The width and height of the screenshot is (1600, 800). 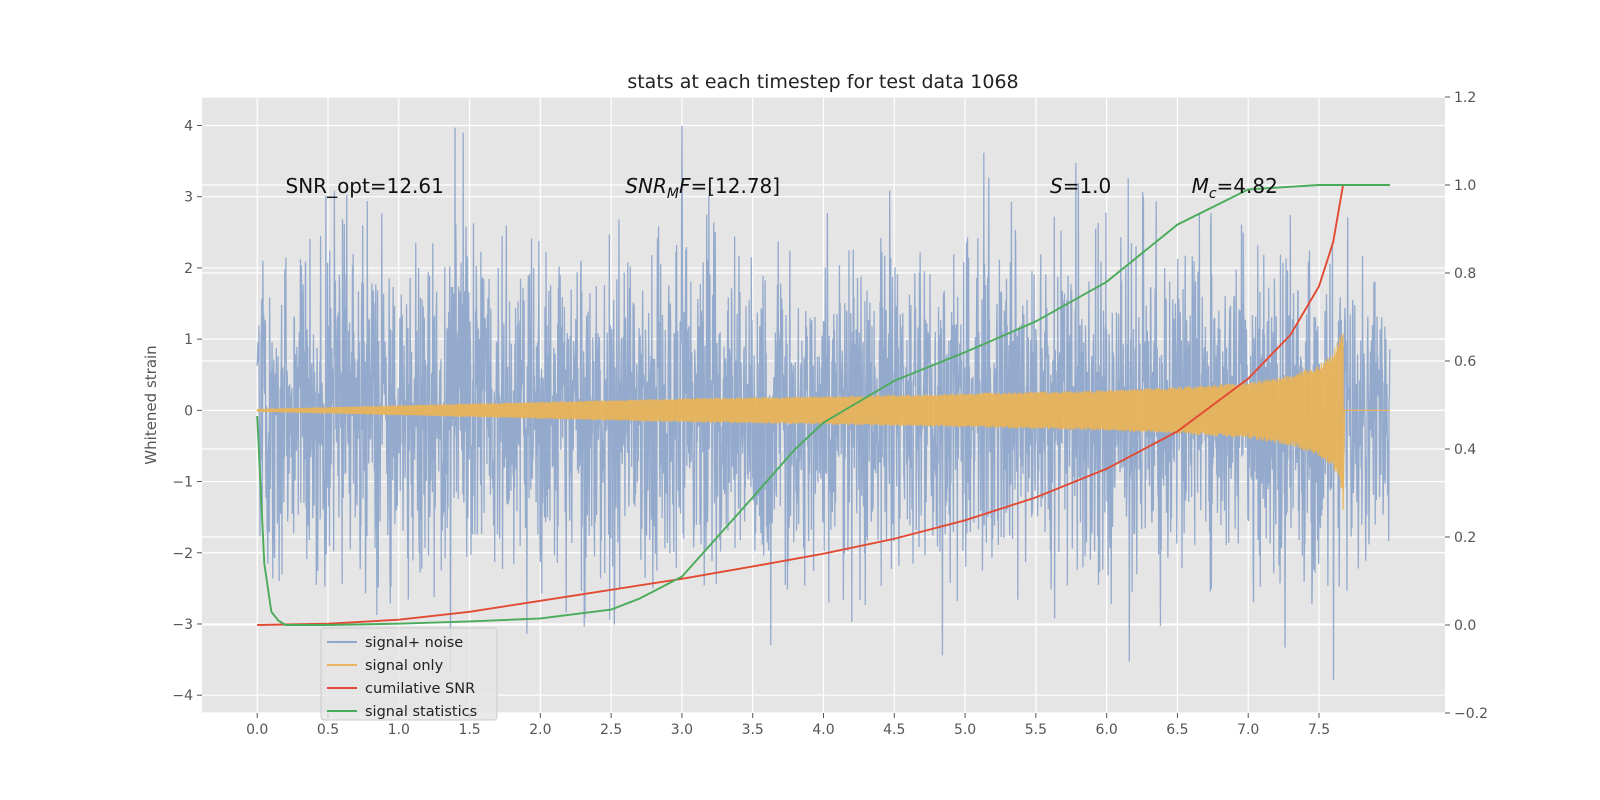 I want to click on x-tick-label: 7.0, so click(x=1248, y=730).